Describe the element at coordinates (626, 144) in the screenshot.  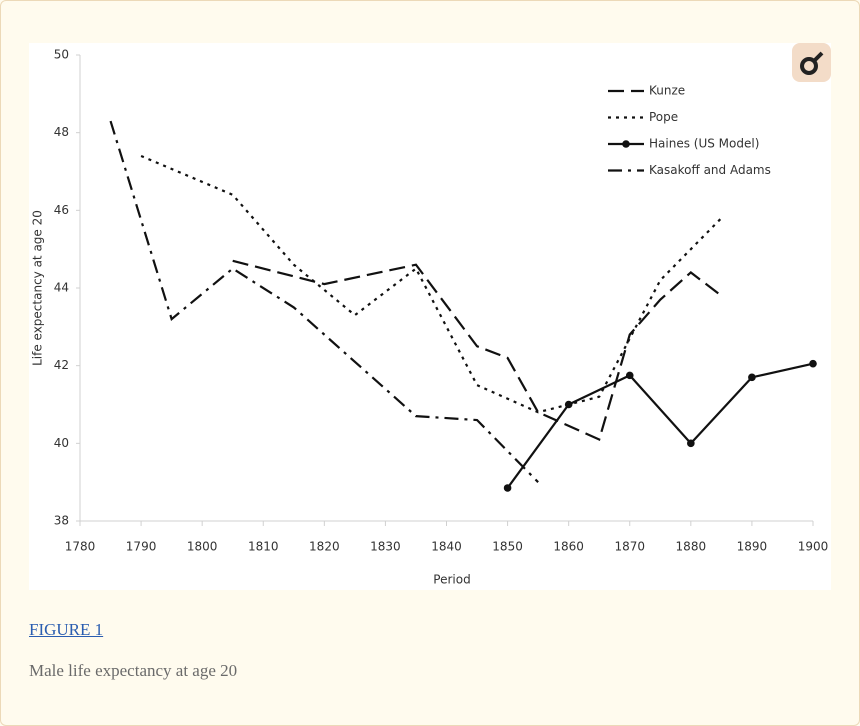
I see `legend-marker` at that location.